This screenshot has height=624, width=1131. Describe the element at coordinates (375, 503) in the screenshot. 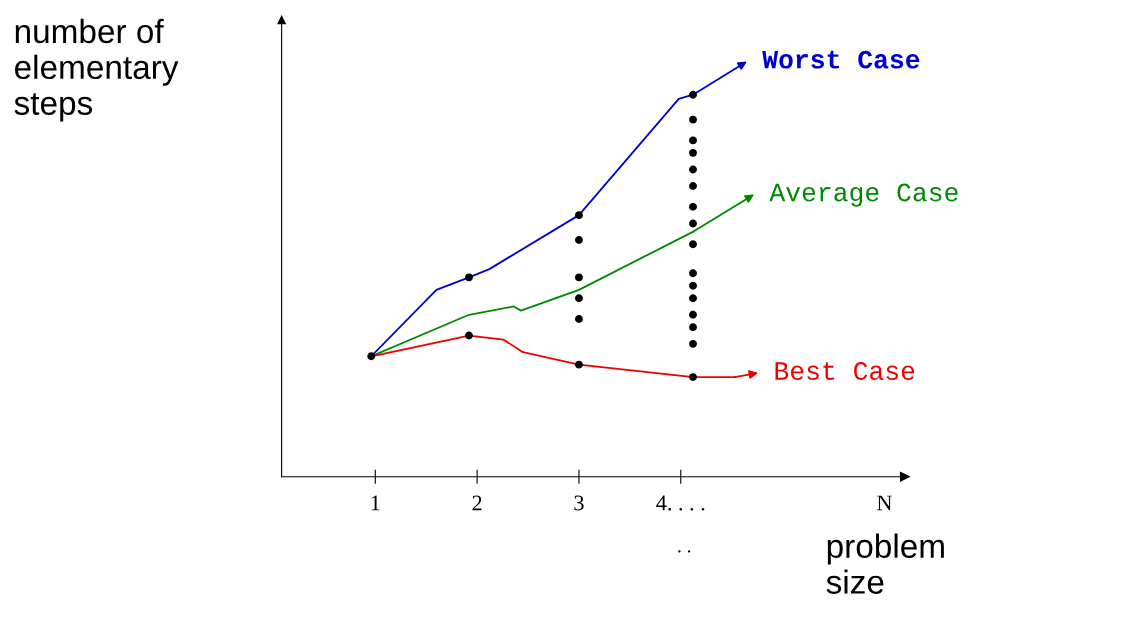

I see `x-tick-label: 1` at that location.